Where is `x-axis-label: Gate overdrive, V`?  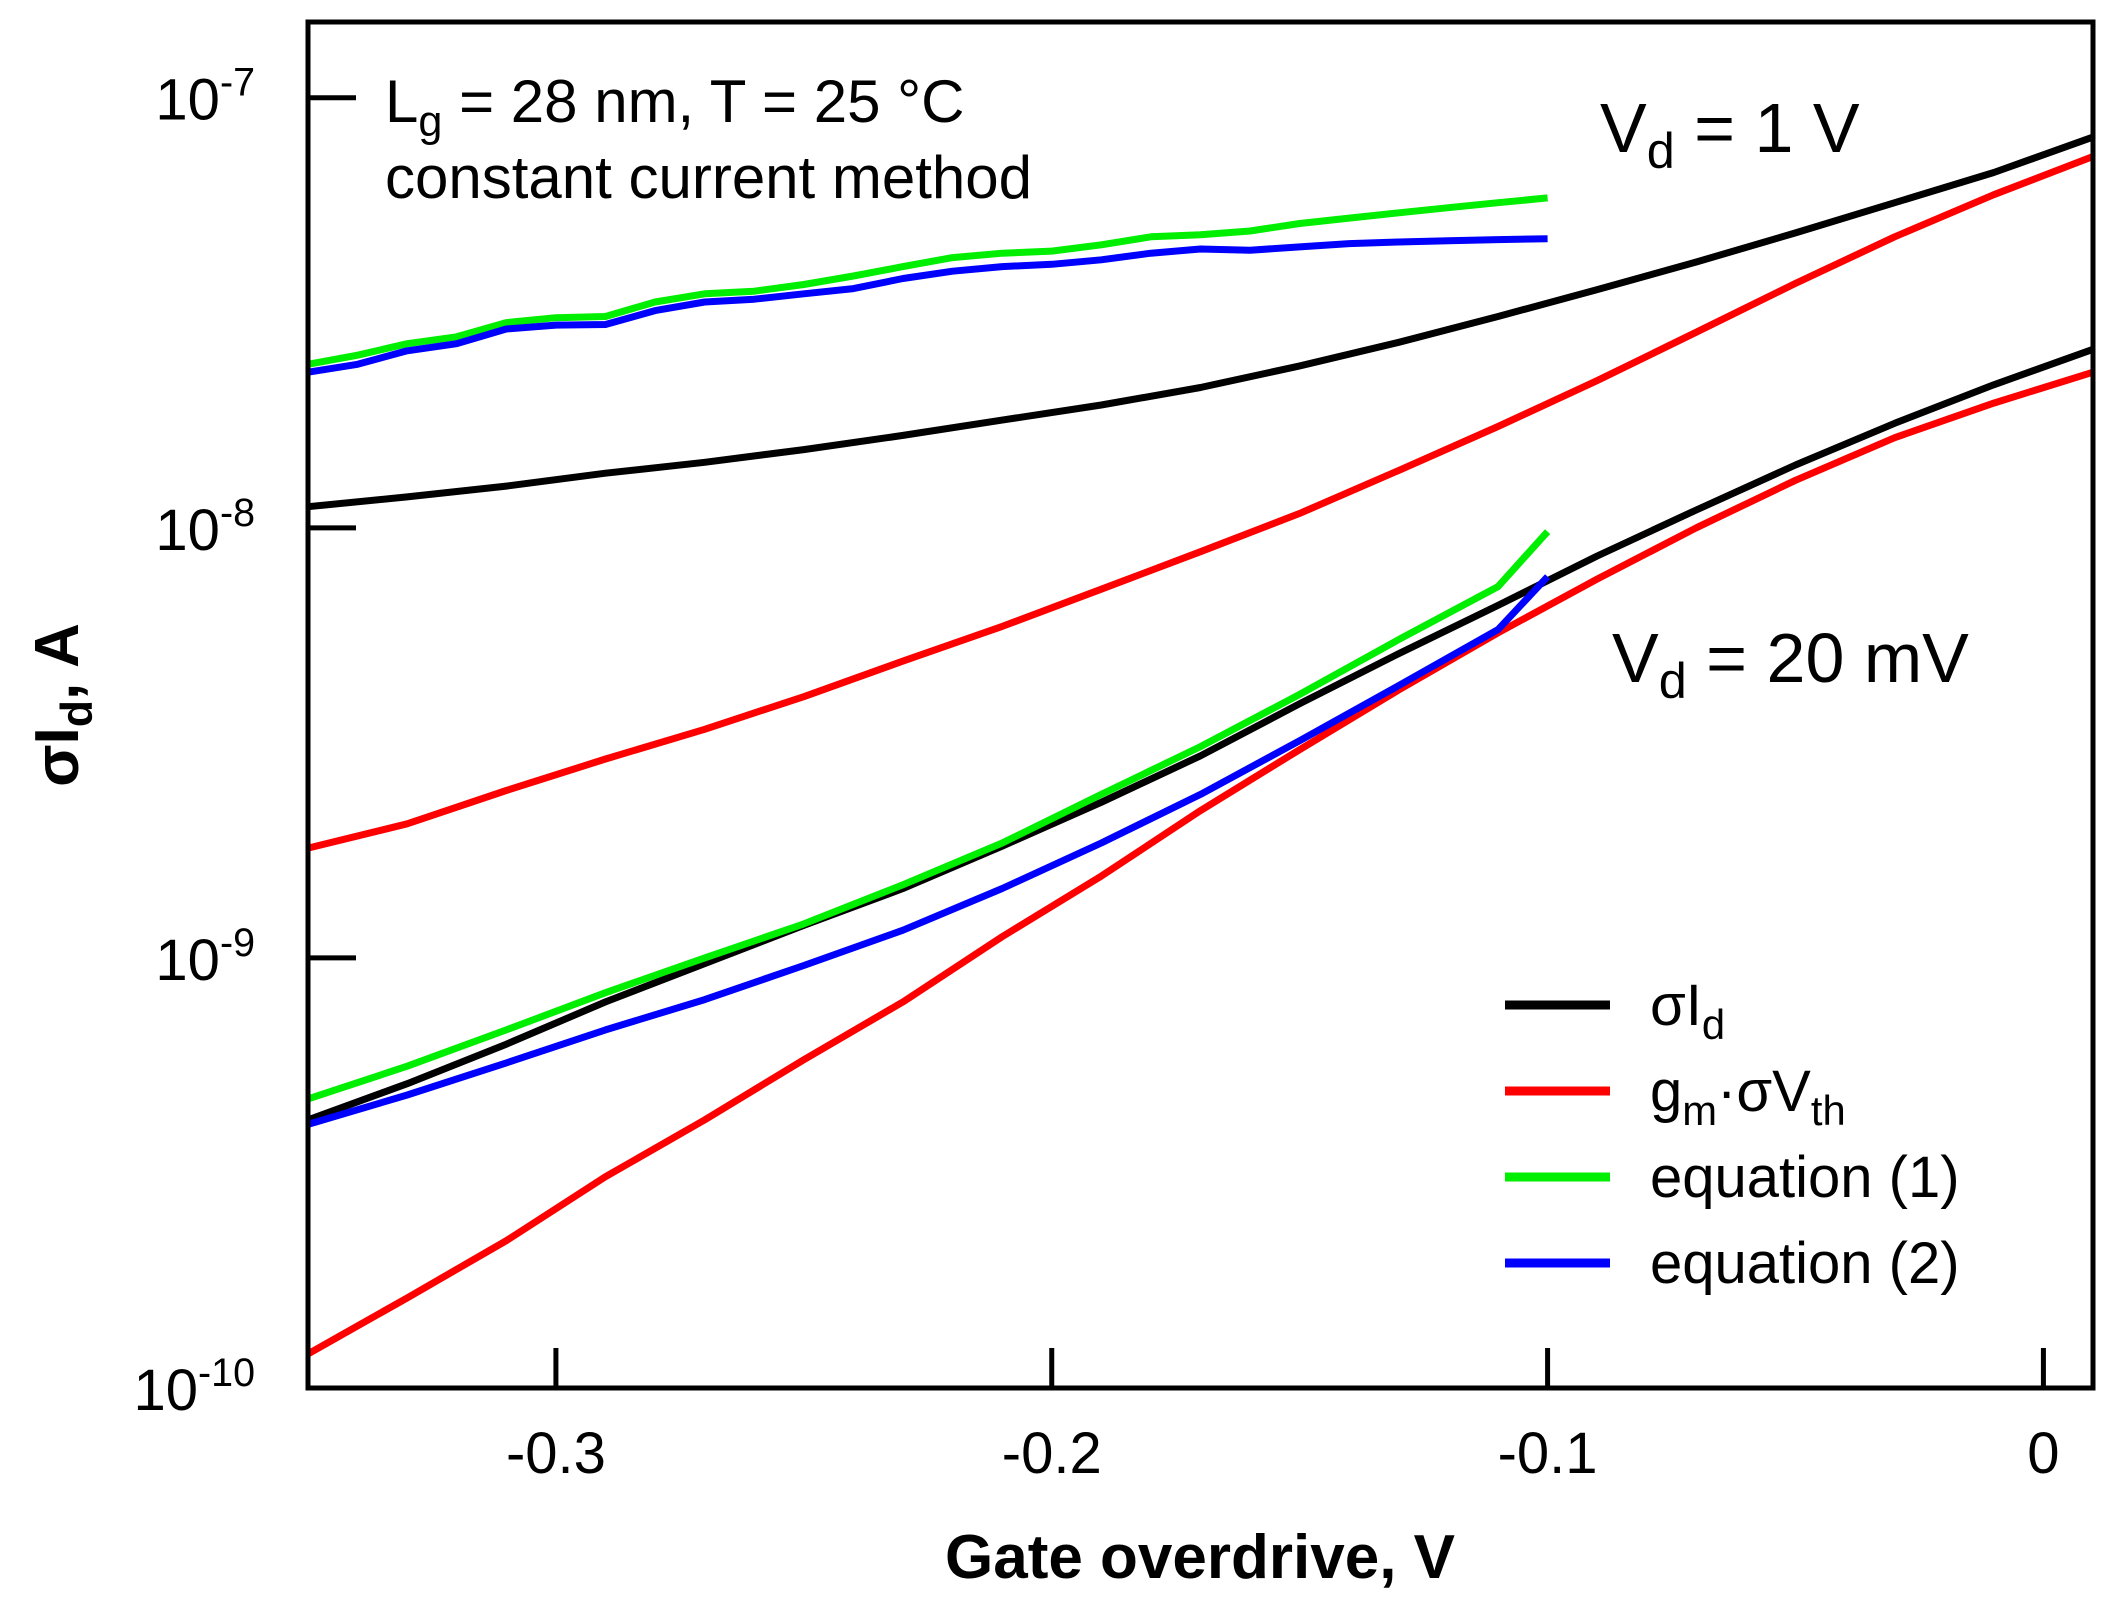
x-axis-label: Gate overdrive, V is located at coordinates (1200, 1557).